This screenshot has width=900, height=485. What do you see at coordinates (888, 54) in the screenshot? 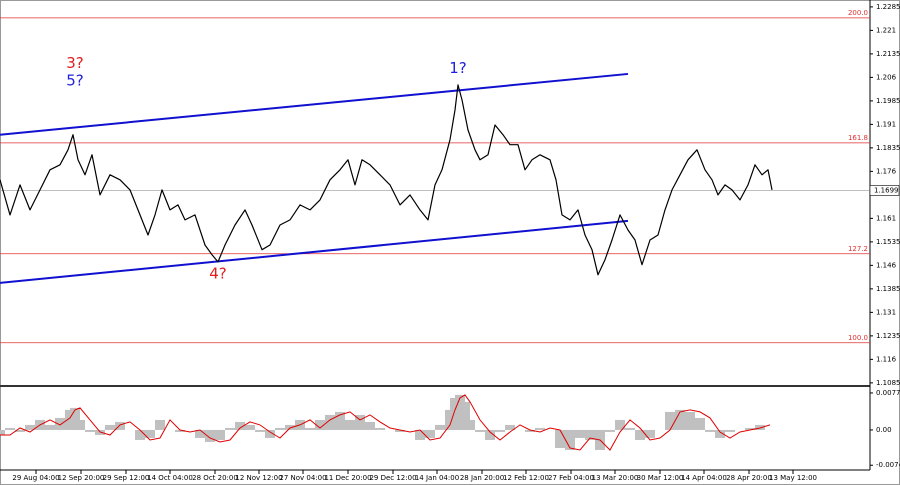
I see `y-tick-label: 1.2135` at bounding box center [888, 54].